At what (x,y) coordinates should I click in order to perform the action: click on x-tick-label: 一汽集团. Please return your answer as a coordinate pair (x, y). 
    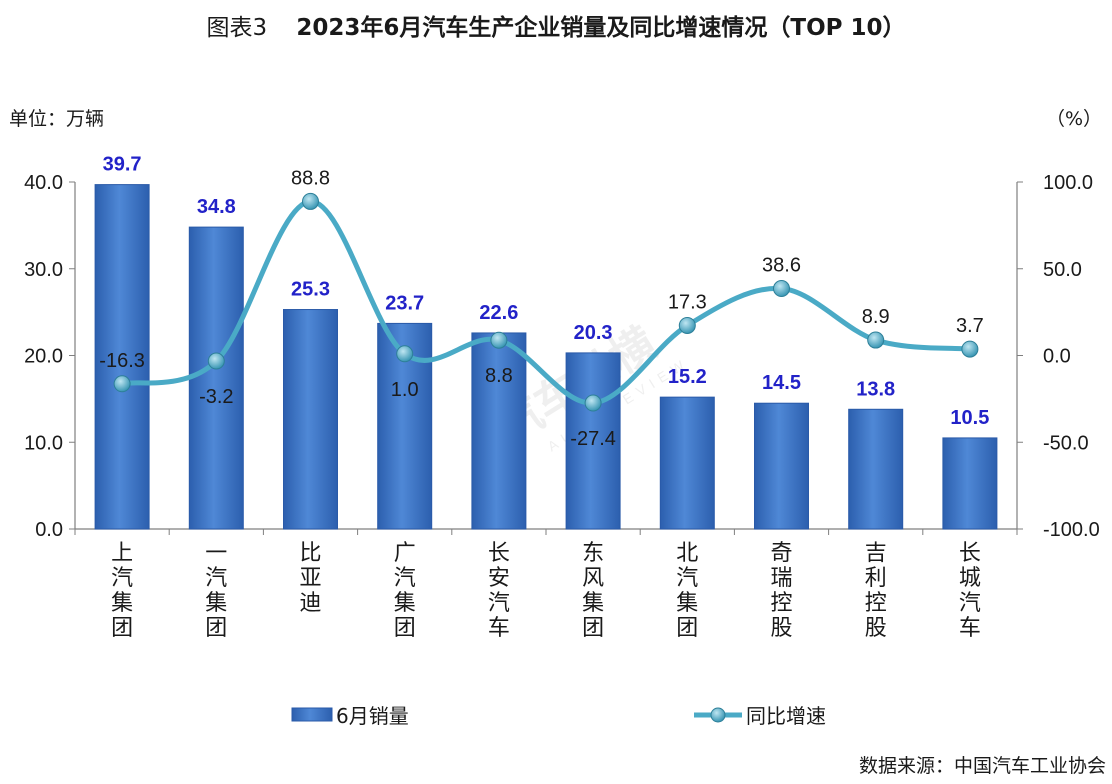
    Looking at the image, I should click on (216, 591).